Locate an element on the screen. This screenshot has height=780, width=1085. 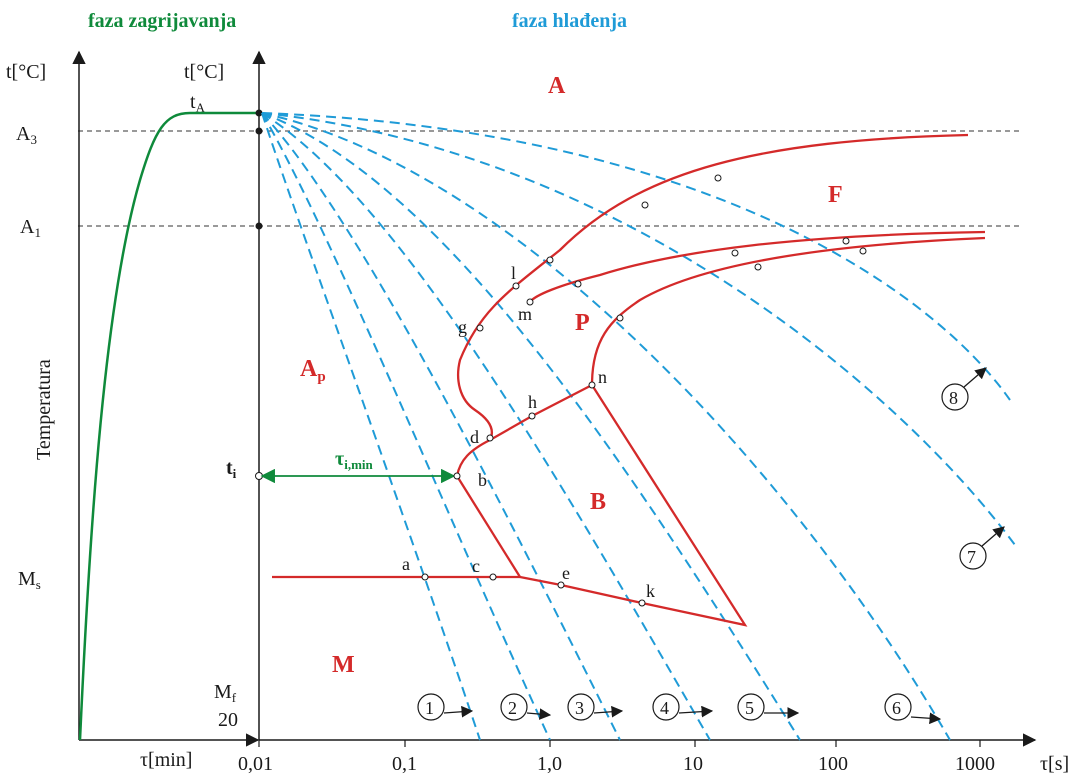
ms-label: Ms is located at coordinates (29, 580).